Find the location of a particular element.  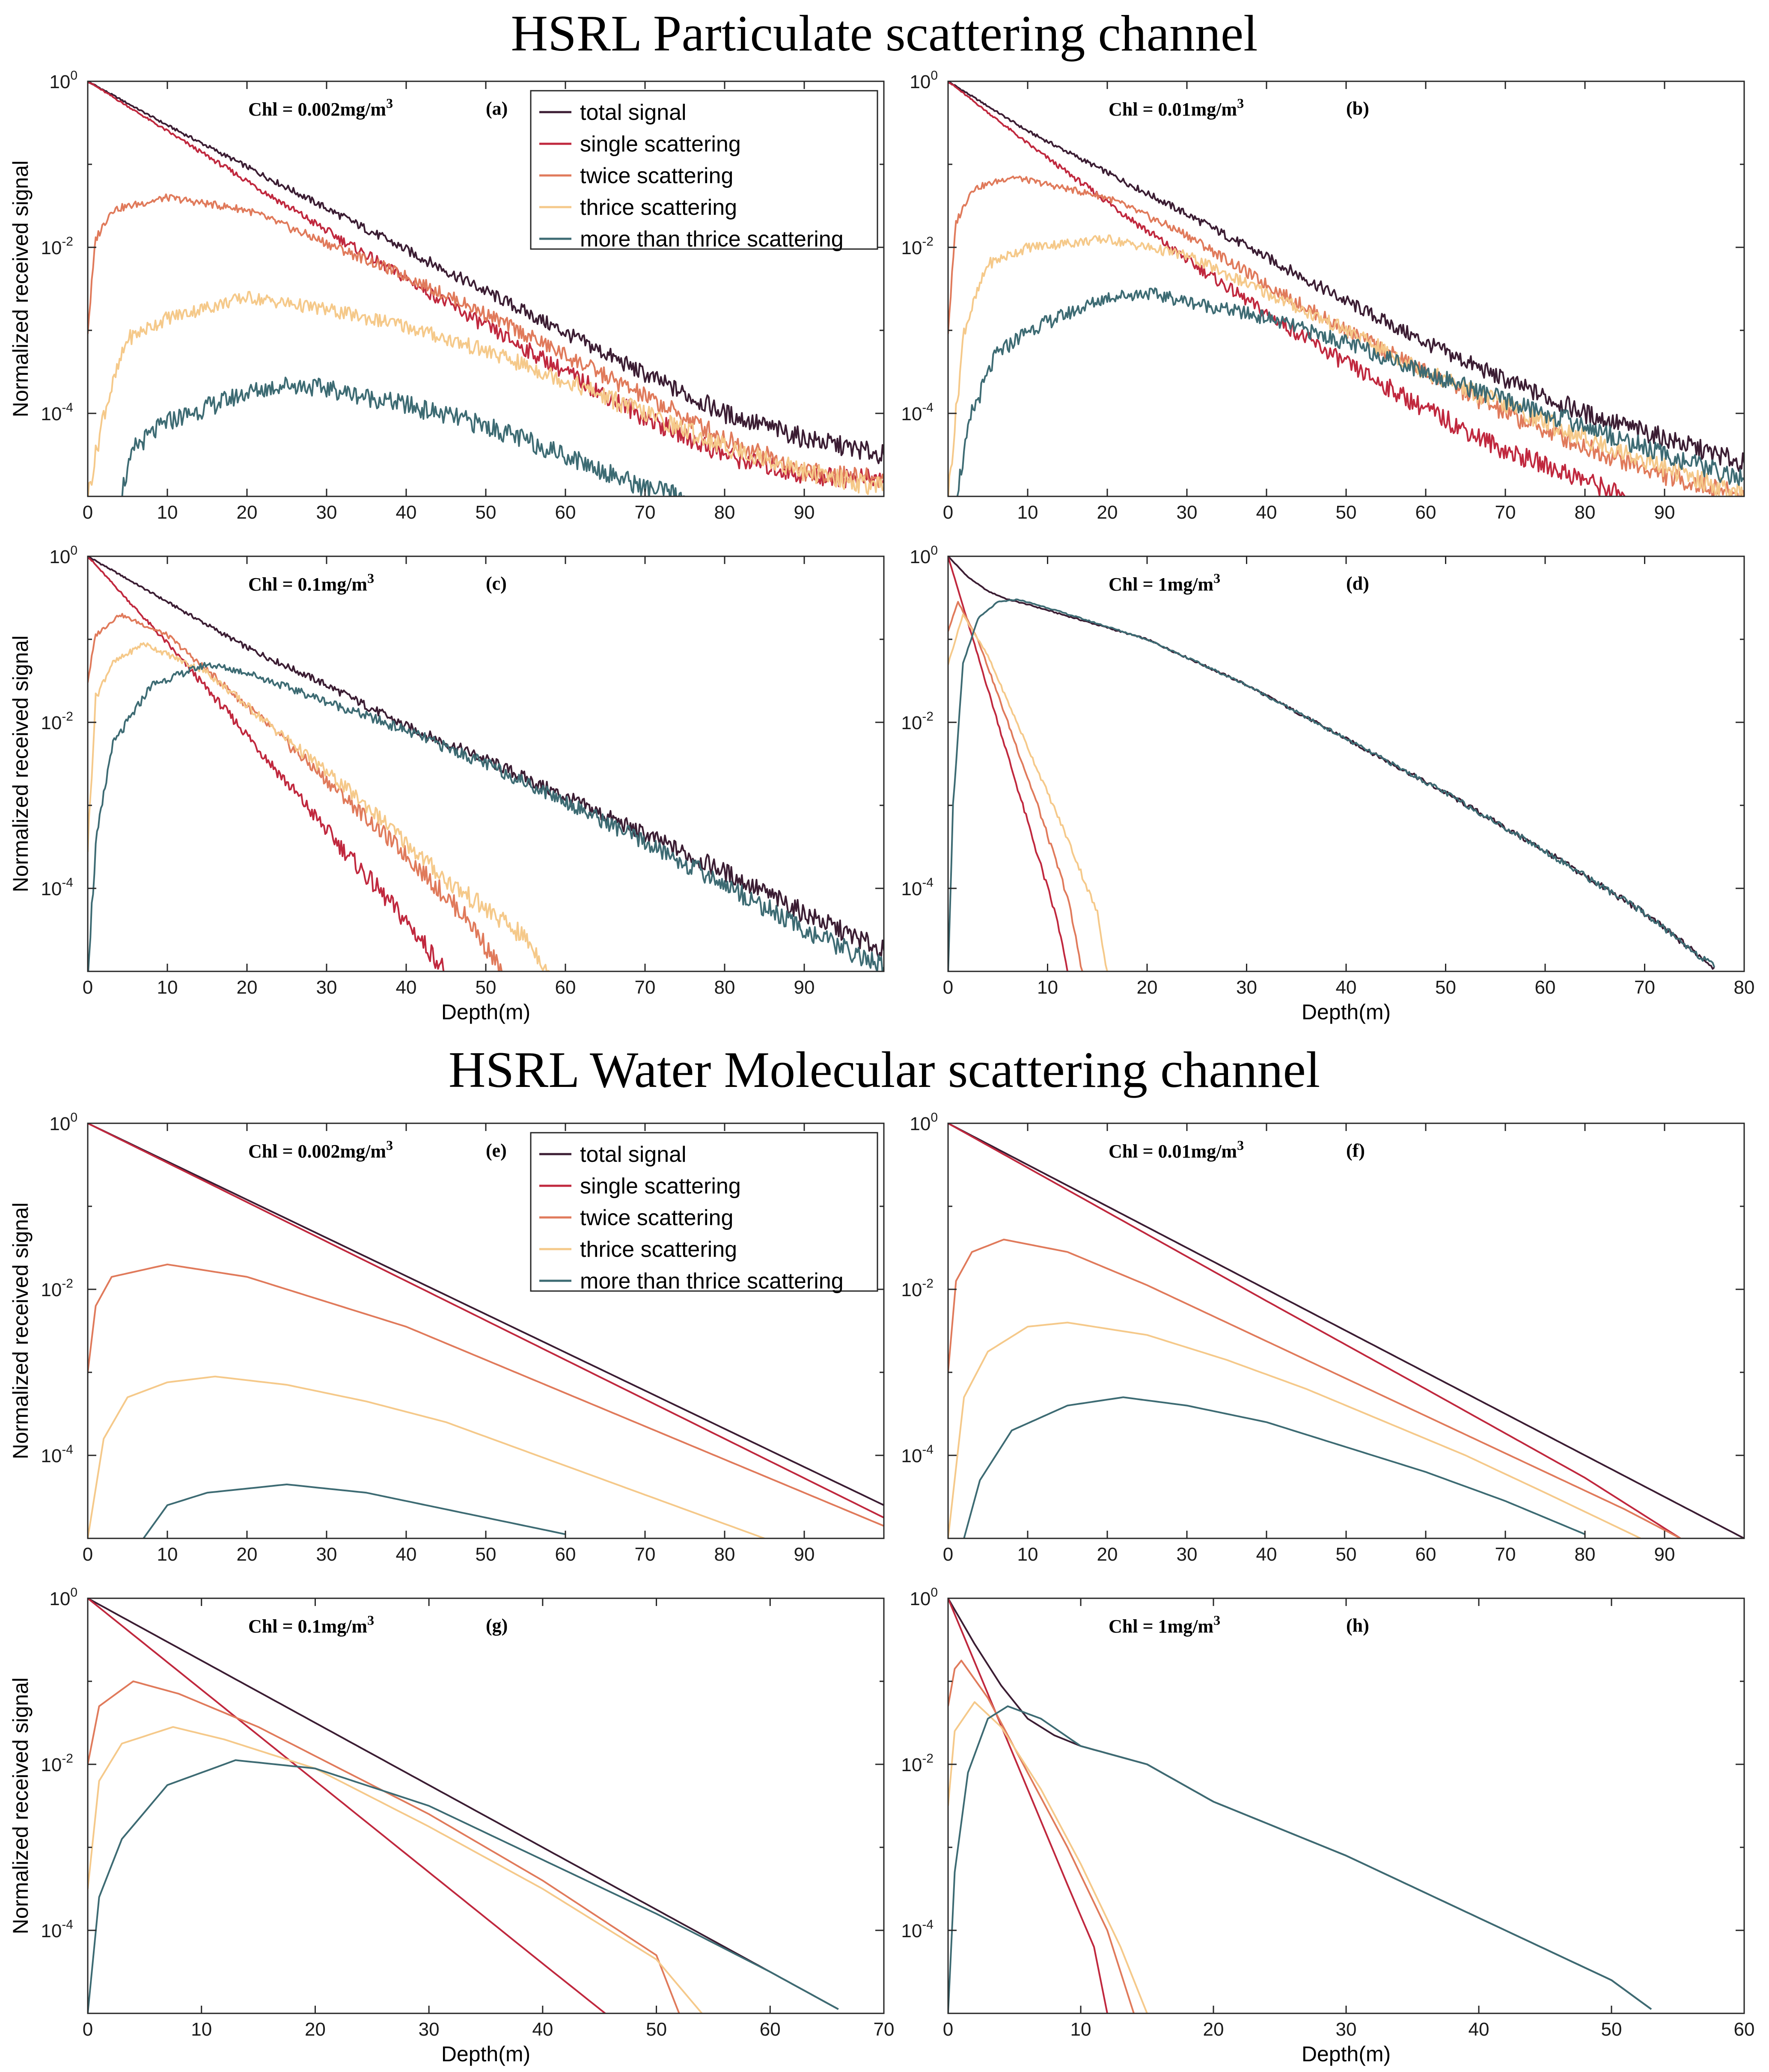

panel-tag: (f) is located at coordinates (1355, 1151).